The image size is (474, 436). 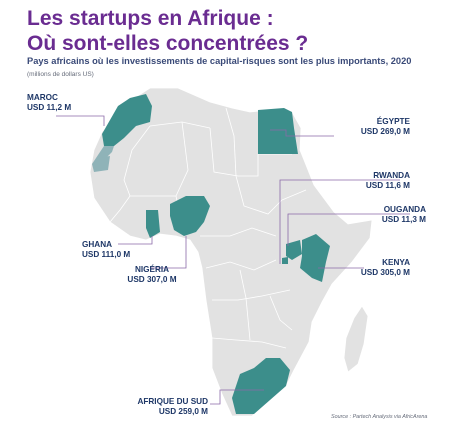 I want to click on source-note: Source : Partech Analysis via AfricArena, so click(x=379, y=417).